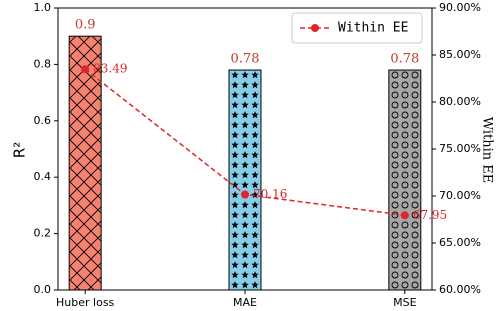  Describe the element at coordinates (315, 28) in the screenshot. I see `legend-marker` at that location.